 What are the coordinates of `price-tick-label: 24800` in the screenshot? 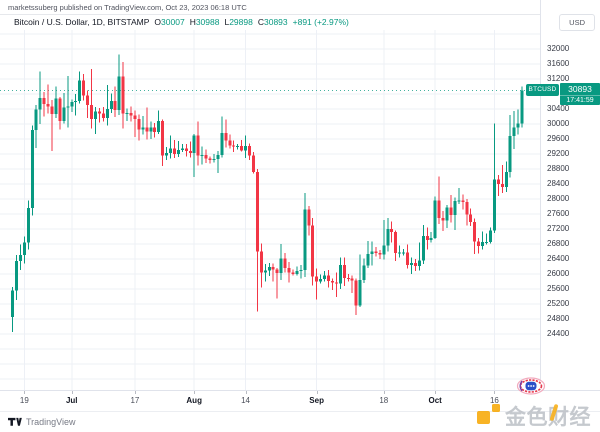 It's located at (558, 319).